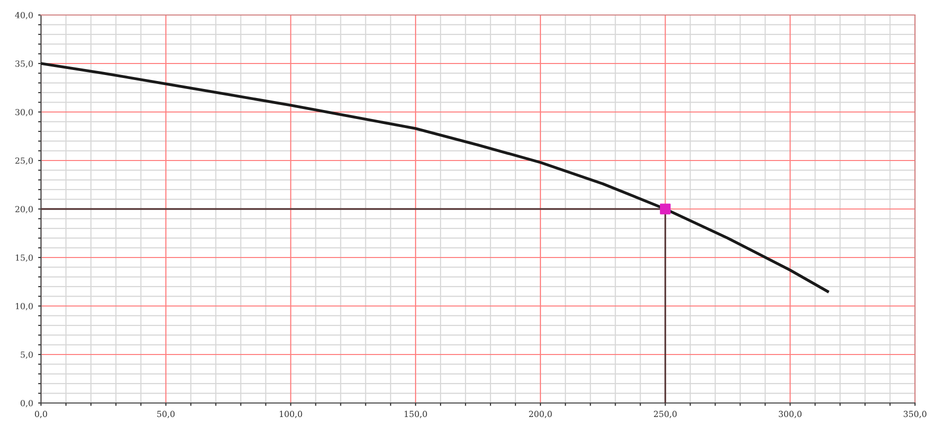  I want to click on x-tick-label: 300,0, so click(790, 414).